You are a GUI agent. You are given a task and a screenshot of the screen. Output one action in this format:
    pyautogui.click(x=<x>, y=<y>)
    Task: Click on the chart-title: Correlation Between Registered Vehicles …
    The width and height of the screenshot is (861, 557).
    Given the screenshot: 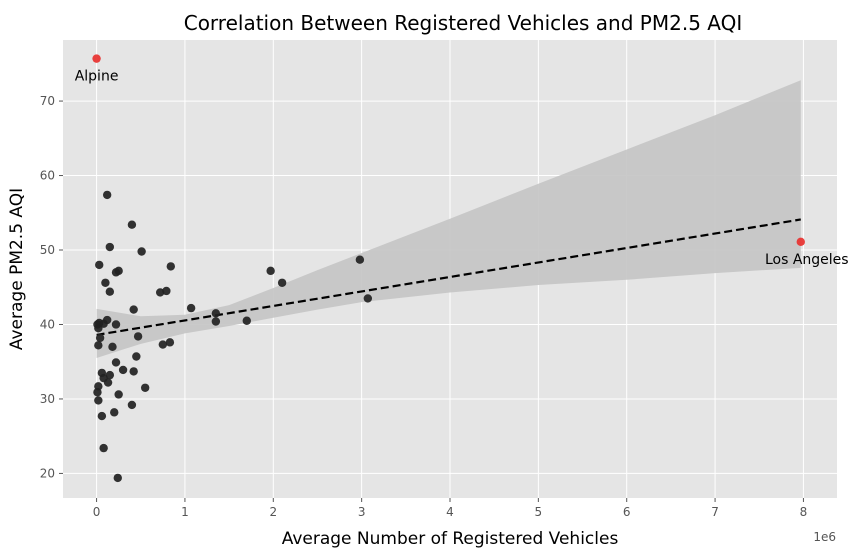 What is the action you would take?
    pyautogui.click(x=463, y=23)
    